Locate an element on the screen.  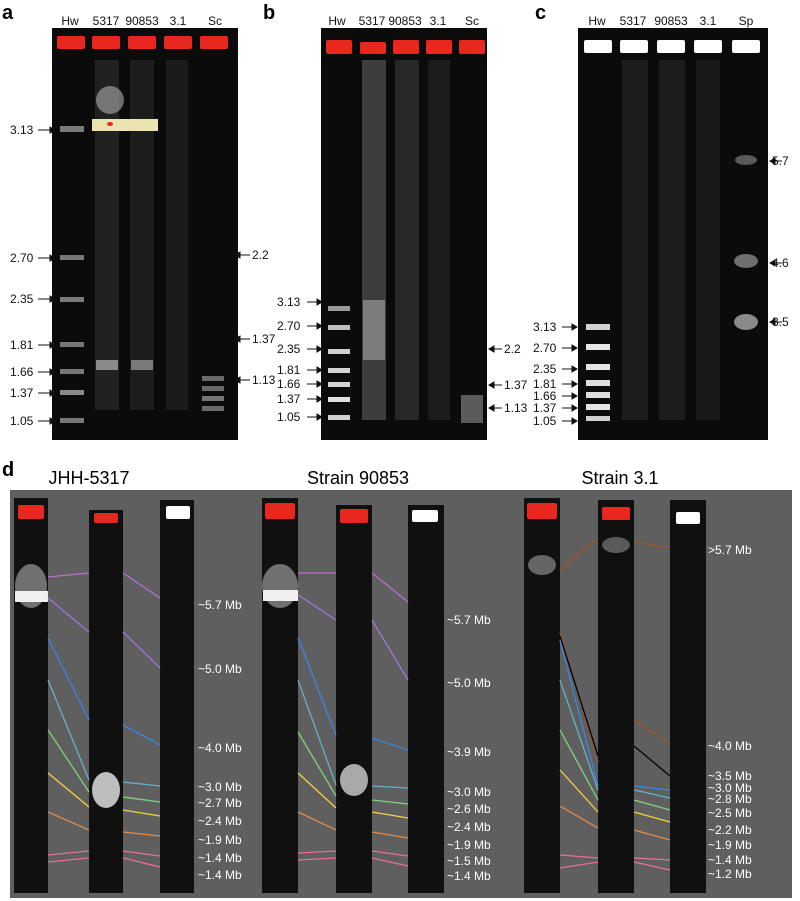
size-label-g2-3: ~3.0 Mb is located at coordinates (469, 792).